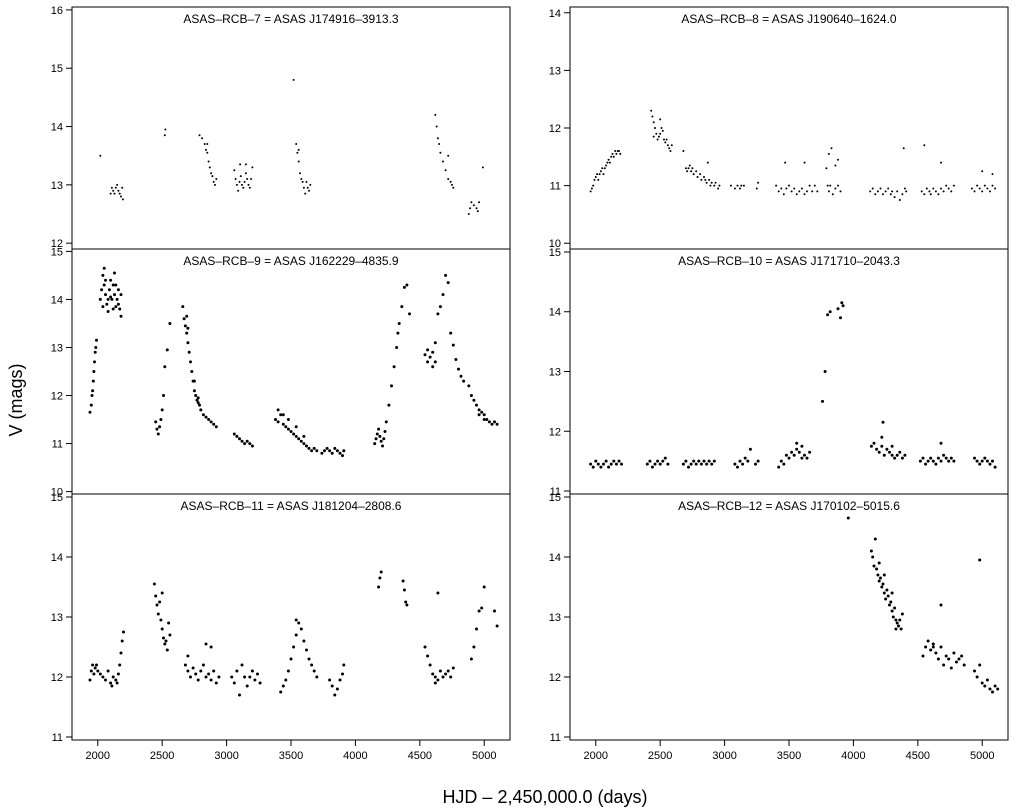 The image size is (1024, 810). Describe the element at coordinates (724, 756) in the screenshot. I see `x-tick-label: 3000` at that location.